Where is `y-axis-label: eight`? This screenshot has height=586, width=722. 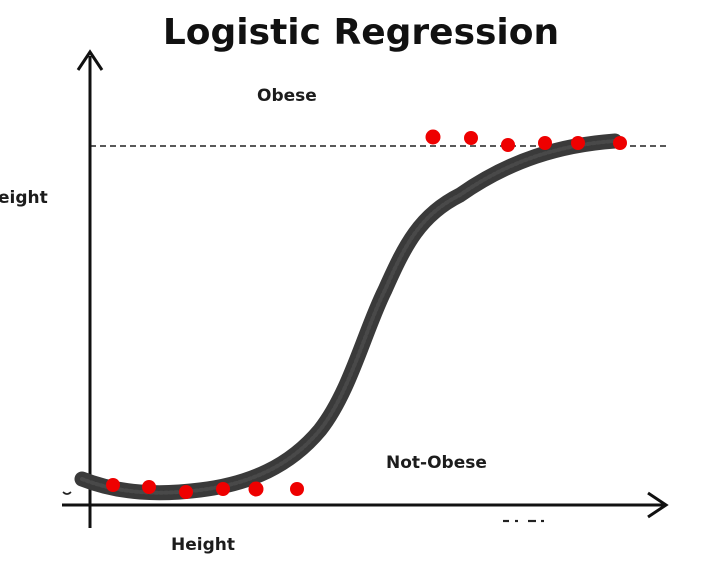
y-axis-label: eight is located at coordinates (24, 198).